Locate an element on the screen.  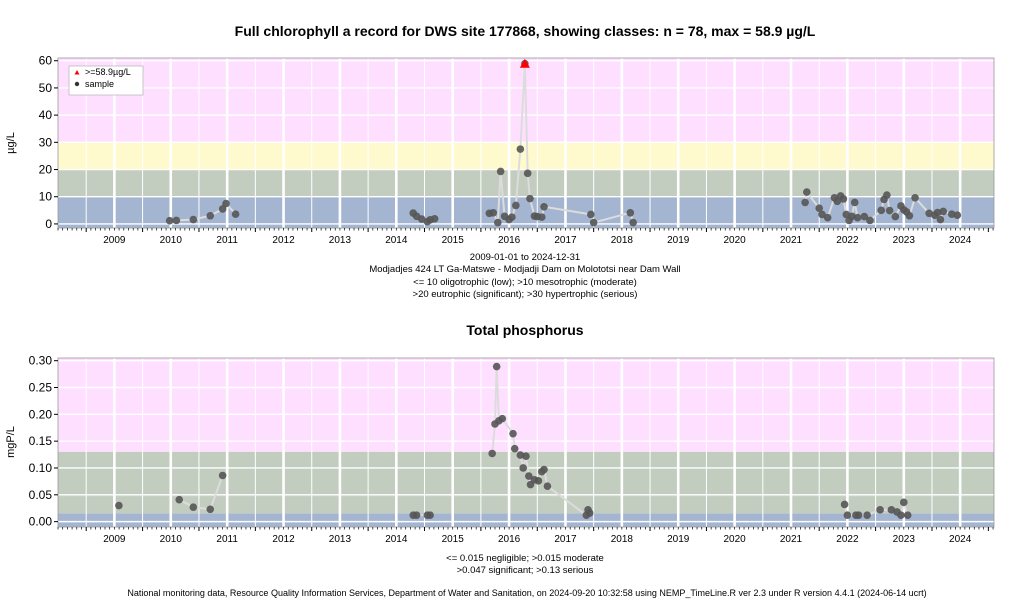
chla-xtick-label-8: 2017 is located at coordinates (565, 240).